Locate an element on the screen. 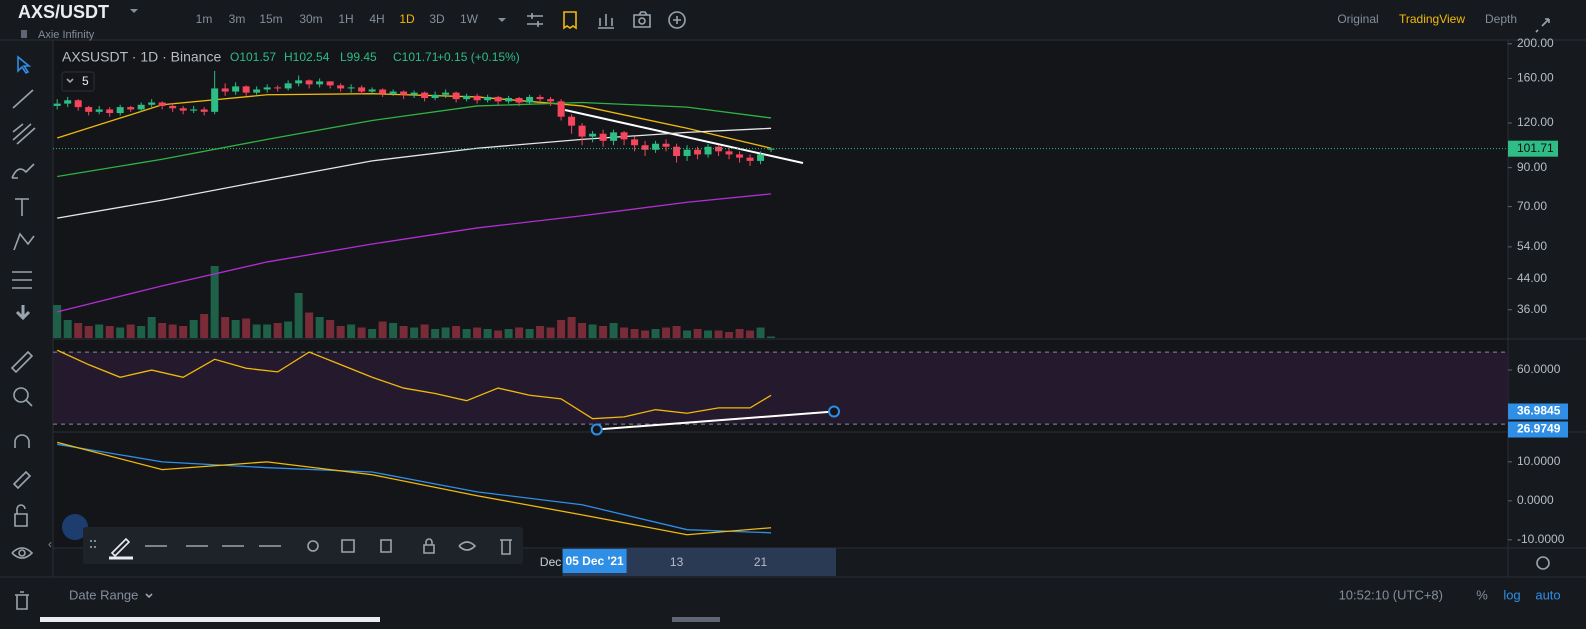 Image resolution: width=1586 pixels, height=629 pixels. auto-toggle: auto is located at coordinates (1547, 594).